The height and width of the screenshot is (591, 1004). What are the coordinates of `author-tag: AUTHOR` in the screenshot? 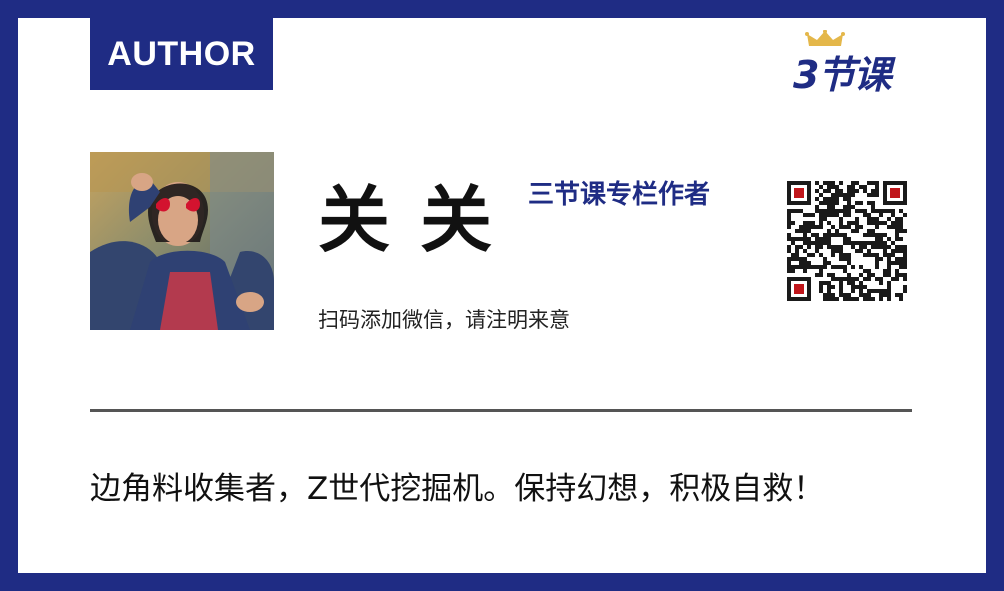 It's located at (181, 54).